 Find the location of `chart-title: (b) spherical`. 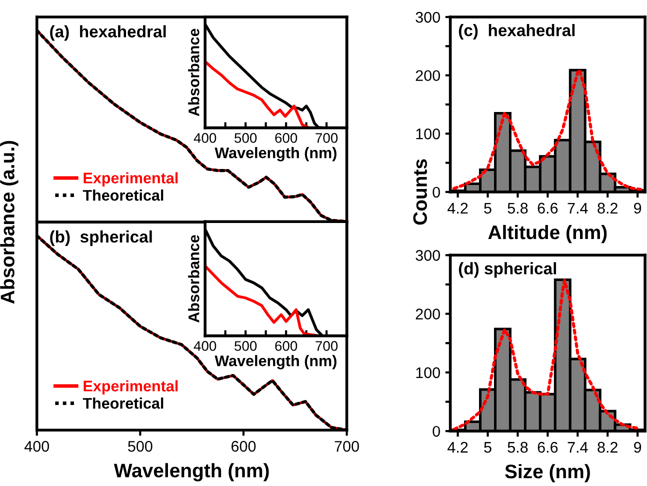

chart-title: (b) spherical is located at coordinates (101, 238).